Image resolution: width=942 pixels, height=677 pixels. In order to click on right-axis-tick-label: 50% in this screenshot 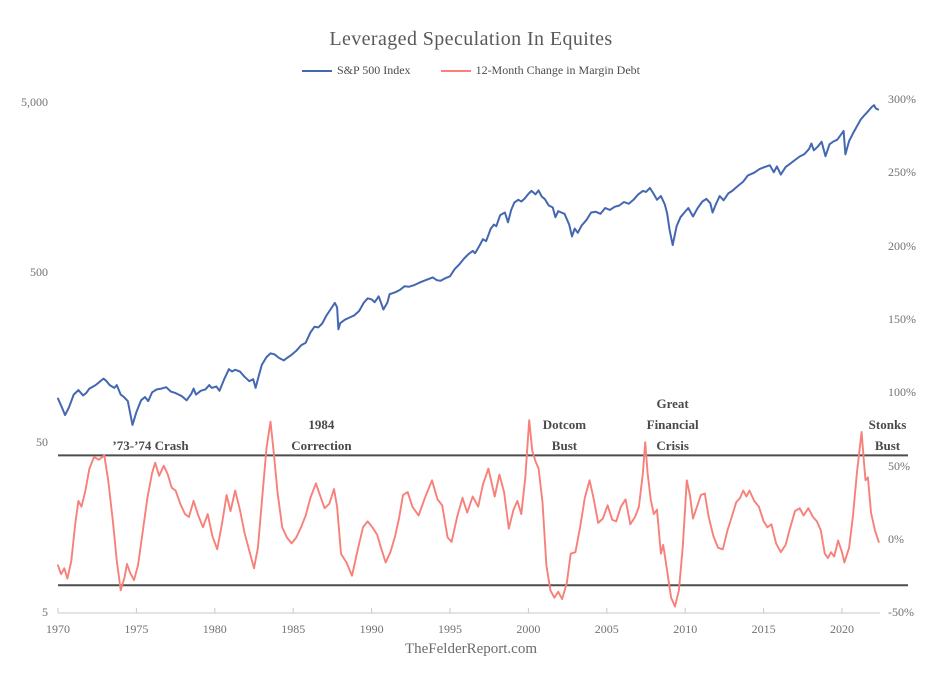, I will do `click(899, 465)`.